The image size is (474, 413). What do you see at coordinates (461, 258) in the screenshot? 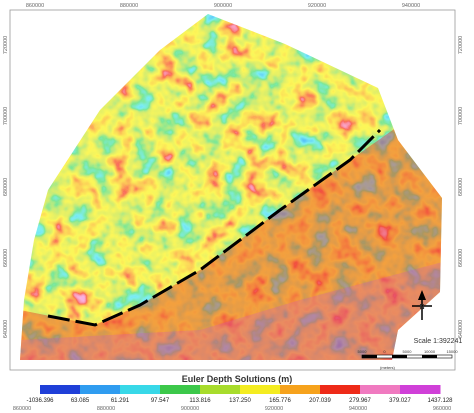
I see `right-y-label: 660000` at bounding box center [461, 258].